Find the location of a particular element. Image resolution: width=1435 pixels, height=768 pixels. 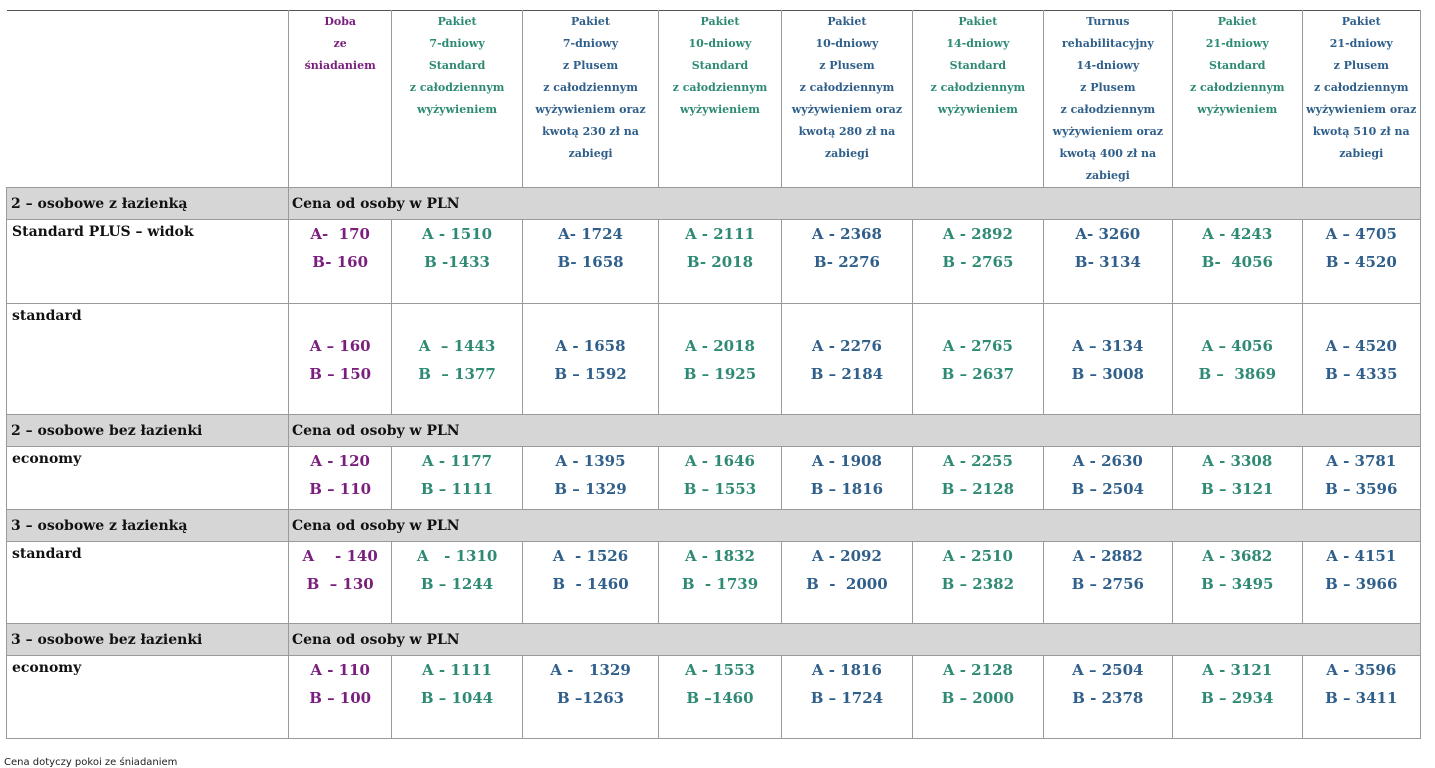

price-cell: A - 2111 B- 2018 is located at coordinates (720, 261).